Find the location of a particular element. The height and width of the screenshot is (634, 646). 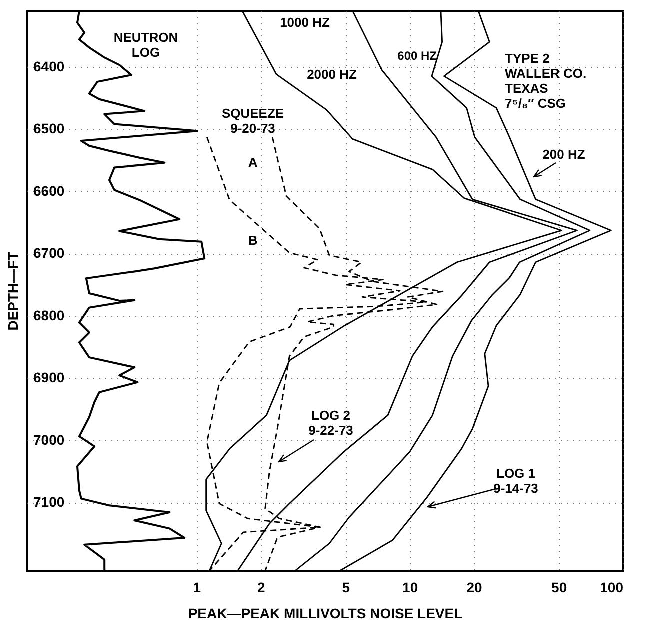

y-axis-title: DEPTH—FT is located at coordinates (13, 291).